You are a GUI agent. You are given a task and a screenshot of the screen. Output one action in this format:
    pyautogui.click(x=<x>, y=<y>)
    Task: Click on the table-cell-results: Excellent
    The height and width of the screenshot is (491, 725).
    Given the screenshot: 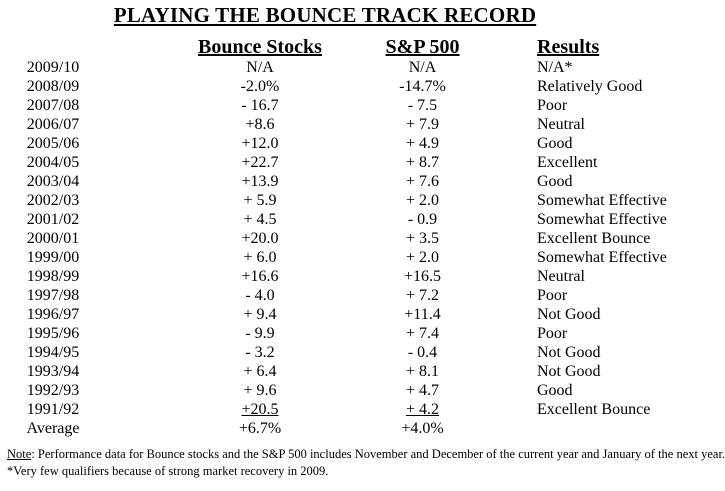 What is the action you would take?
    pyautogui.click(x=567, y=162)
    